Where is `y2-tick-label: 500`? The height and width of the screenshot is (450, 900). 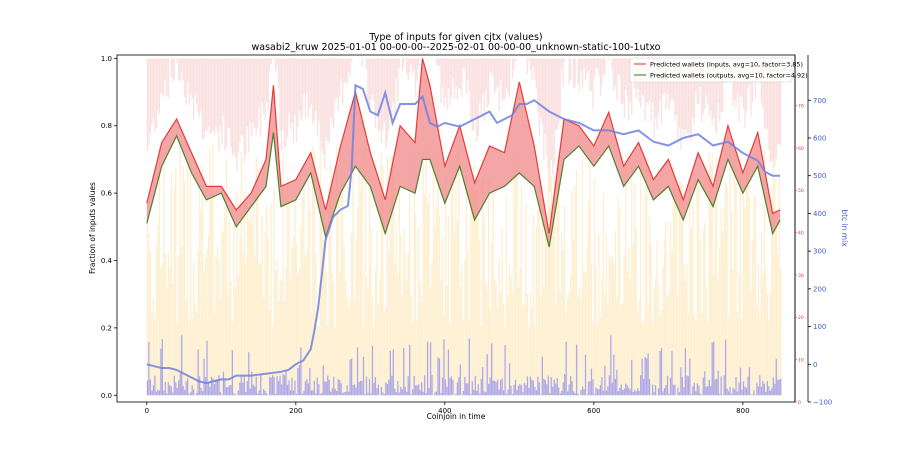
y2-tick-label: 500 is located at coordinates (819, 176).